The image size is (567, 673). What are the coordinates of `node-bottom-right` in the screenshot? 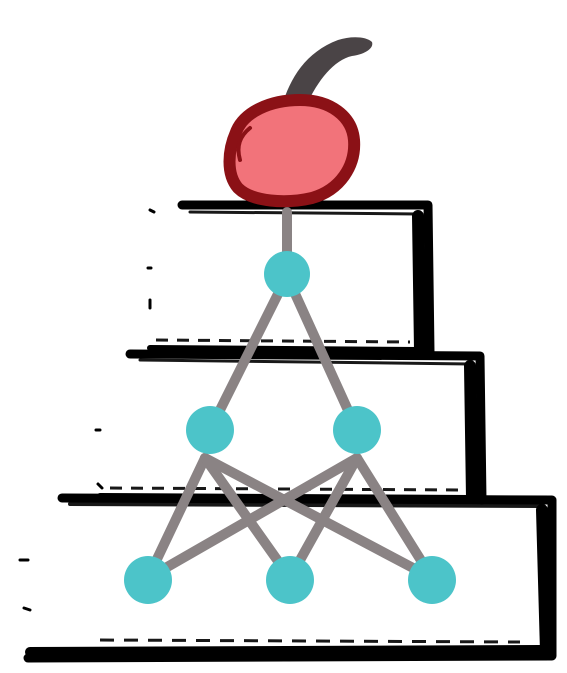 It's located at (432, 580).